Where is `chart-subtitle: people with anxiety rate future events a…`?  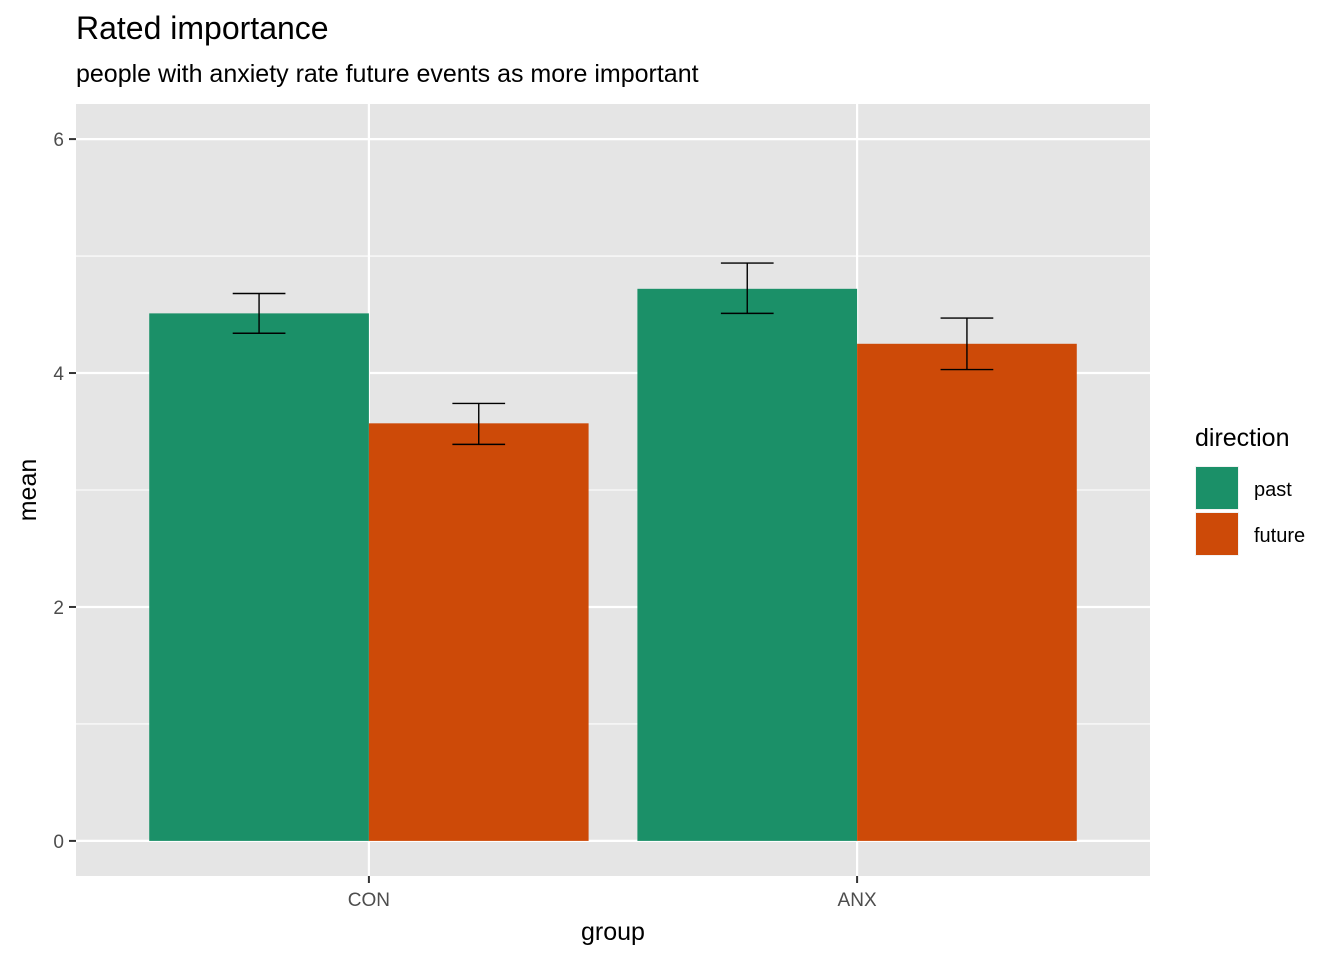 chart-subtitle: people with anxiety rate future events a… is located at coordinates (387, 74).